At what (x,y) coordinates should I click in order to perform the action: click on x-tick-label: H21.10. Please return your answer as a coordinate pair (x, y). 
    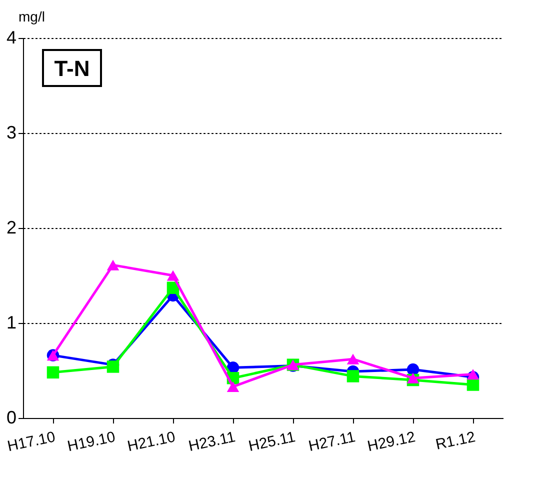
    Looking at the image, I should click on (151, 442).